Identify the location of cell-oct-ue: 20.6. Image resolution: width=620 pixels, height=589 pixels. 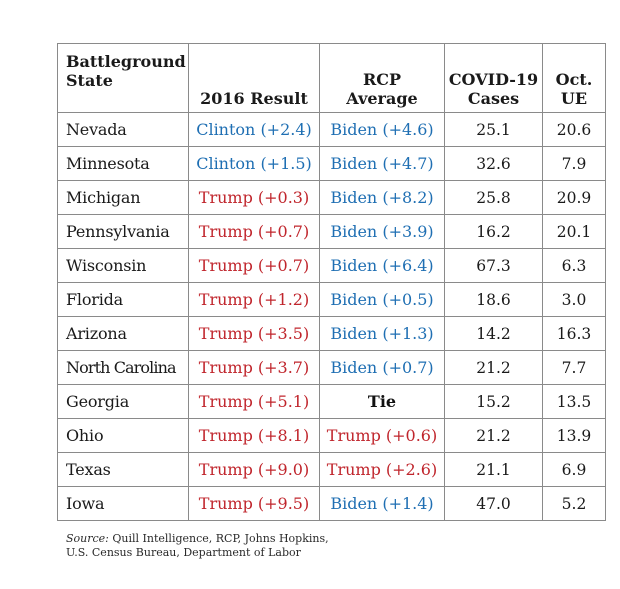
(574, 129).